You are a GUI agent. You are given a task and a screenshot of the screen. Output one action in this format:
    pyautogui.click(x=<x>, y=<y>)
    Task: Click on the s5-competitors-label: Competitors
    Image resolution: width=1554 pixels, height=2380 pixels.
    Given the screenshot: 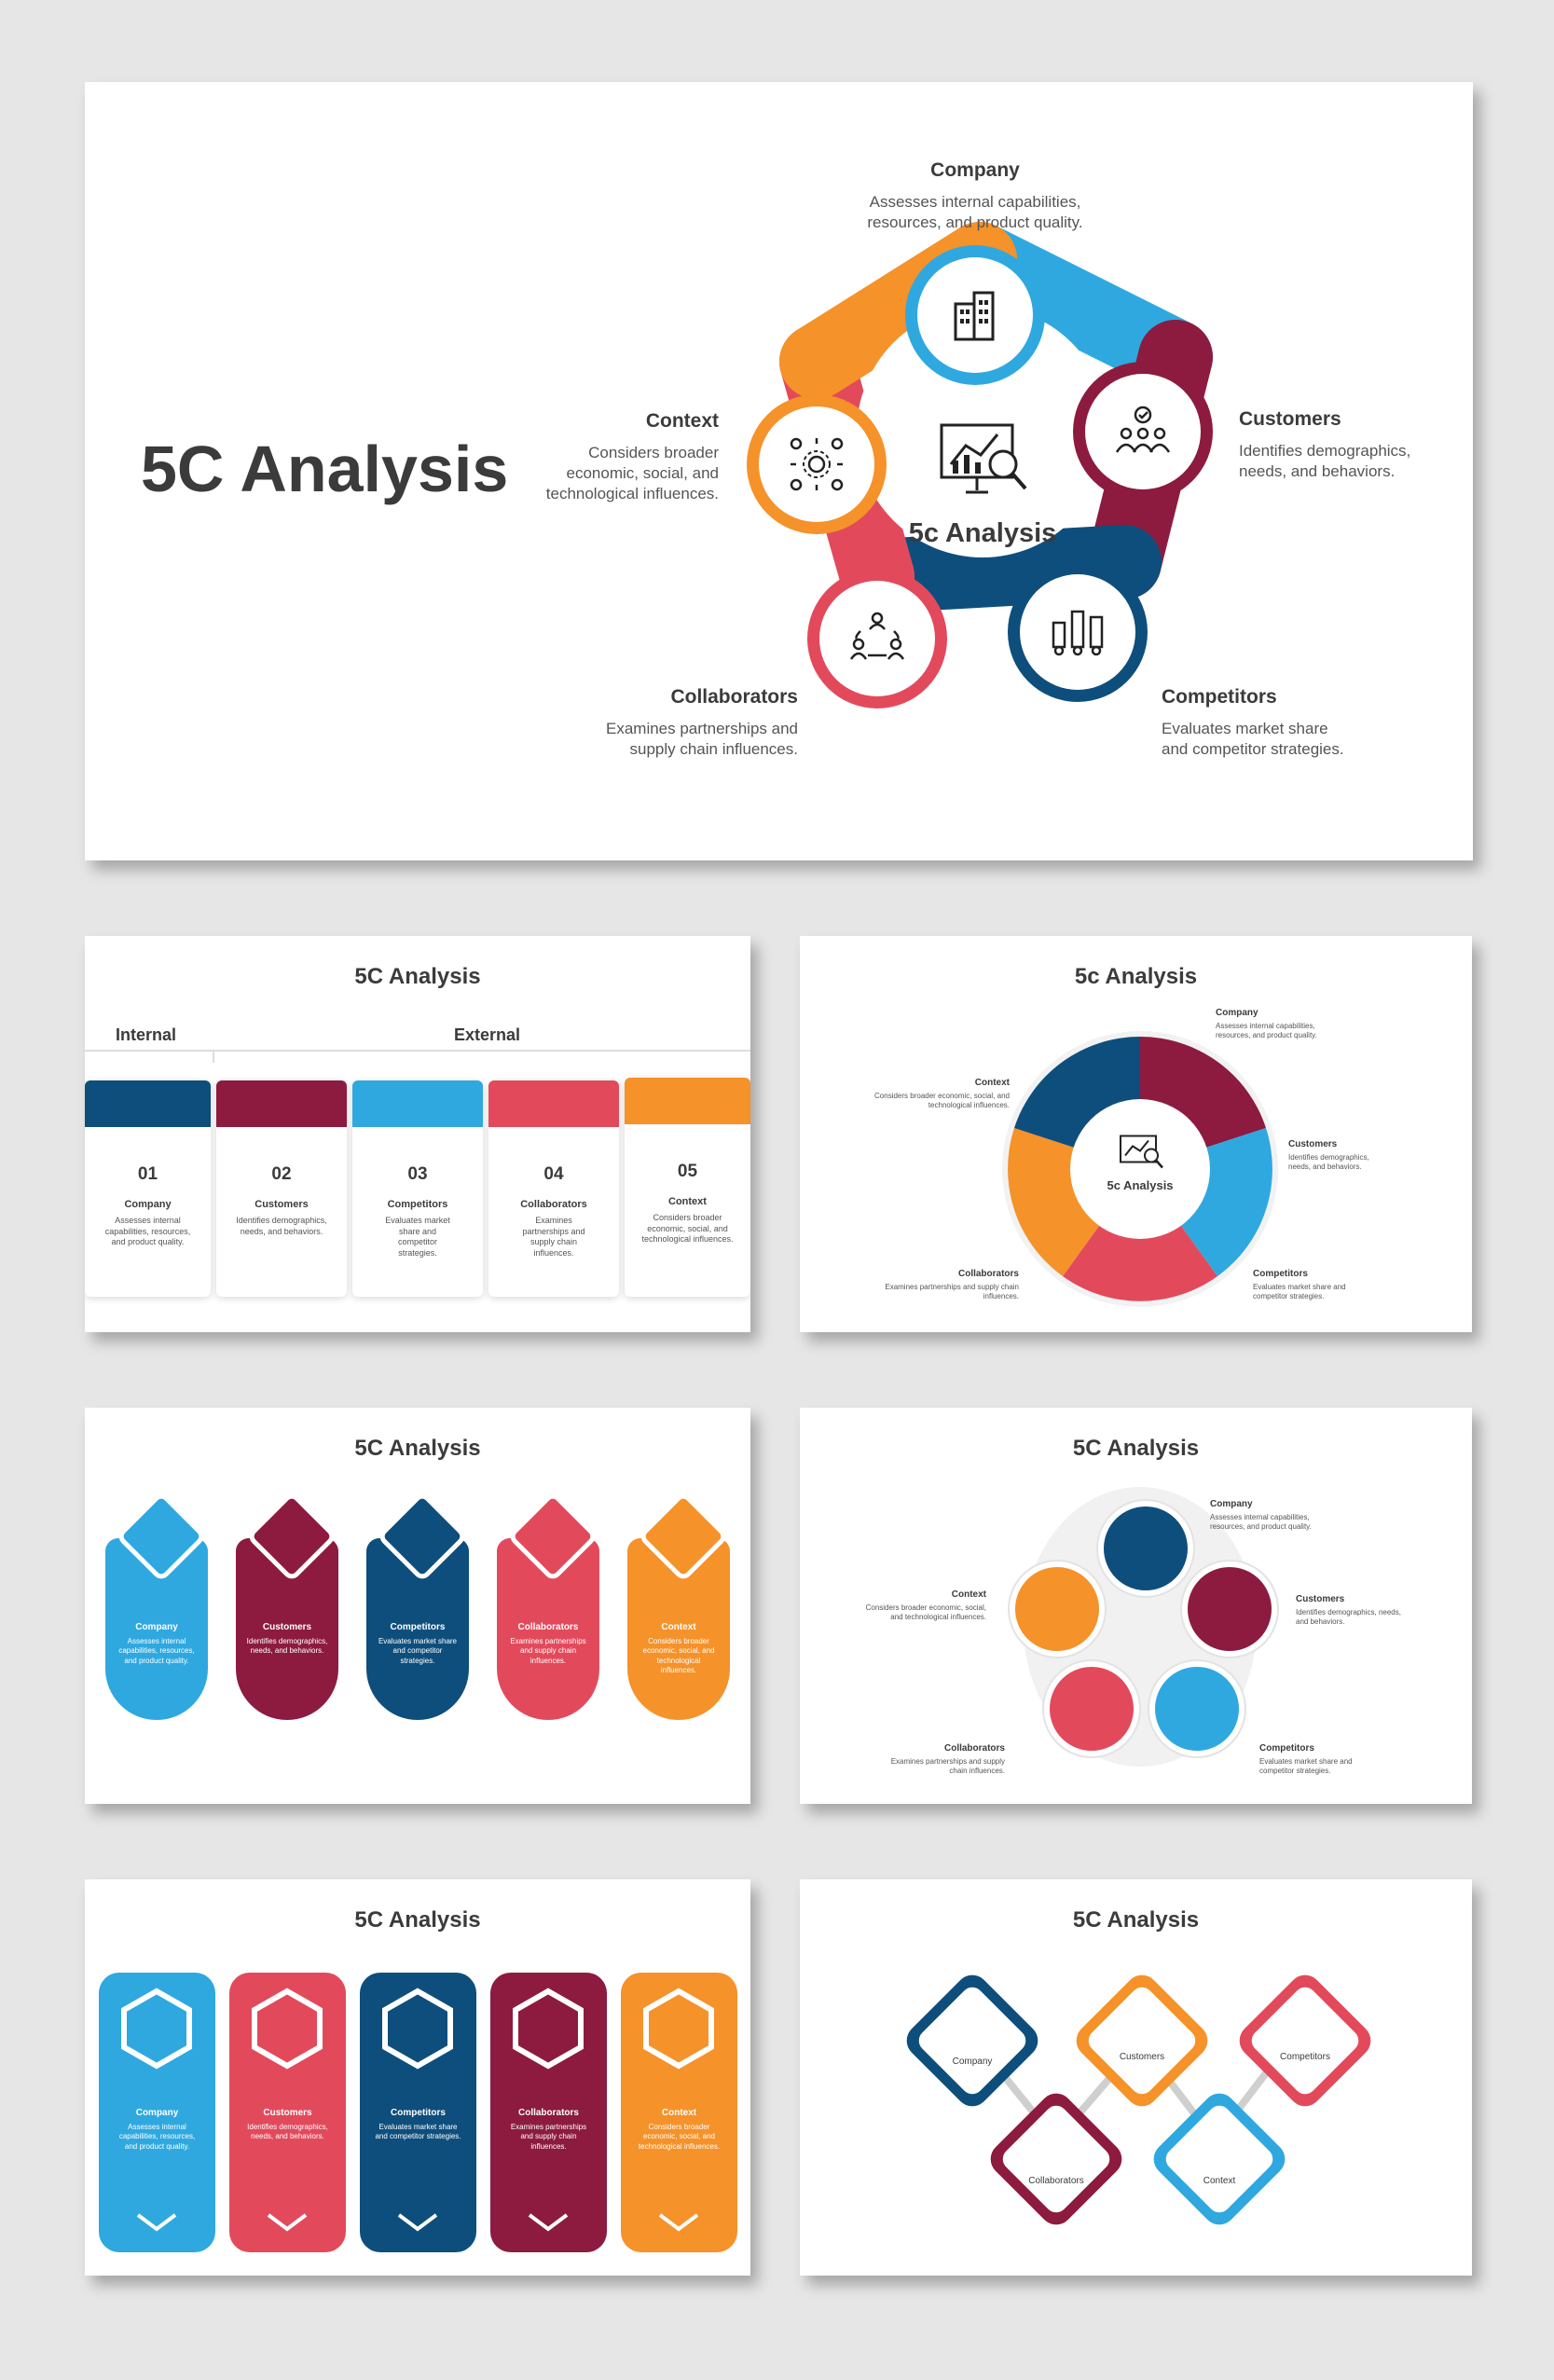 What is the action you would take?
    pyautogui.click(x=1286, y=1748)
    